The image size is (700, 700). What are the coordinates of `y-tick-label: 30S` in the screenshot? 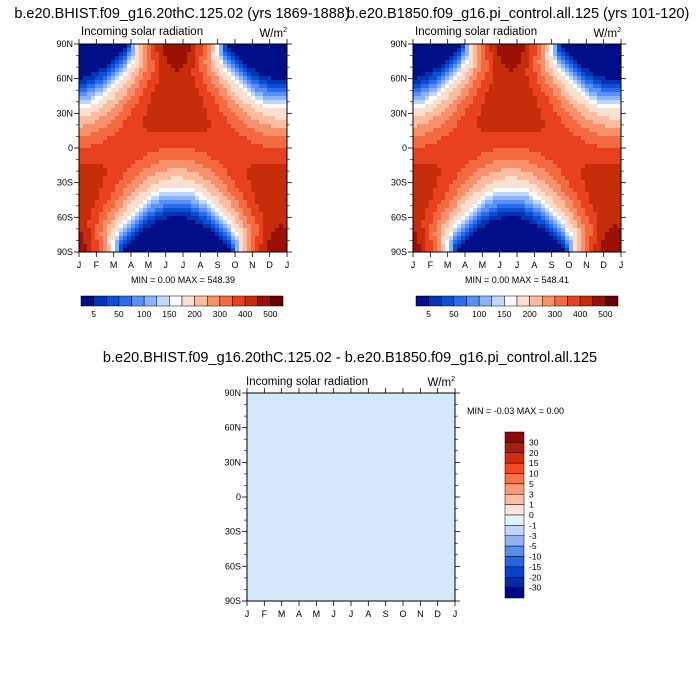 It's located at (233, 532).